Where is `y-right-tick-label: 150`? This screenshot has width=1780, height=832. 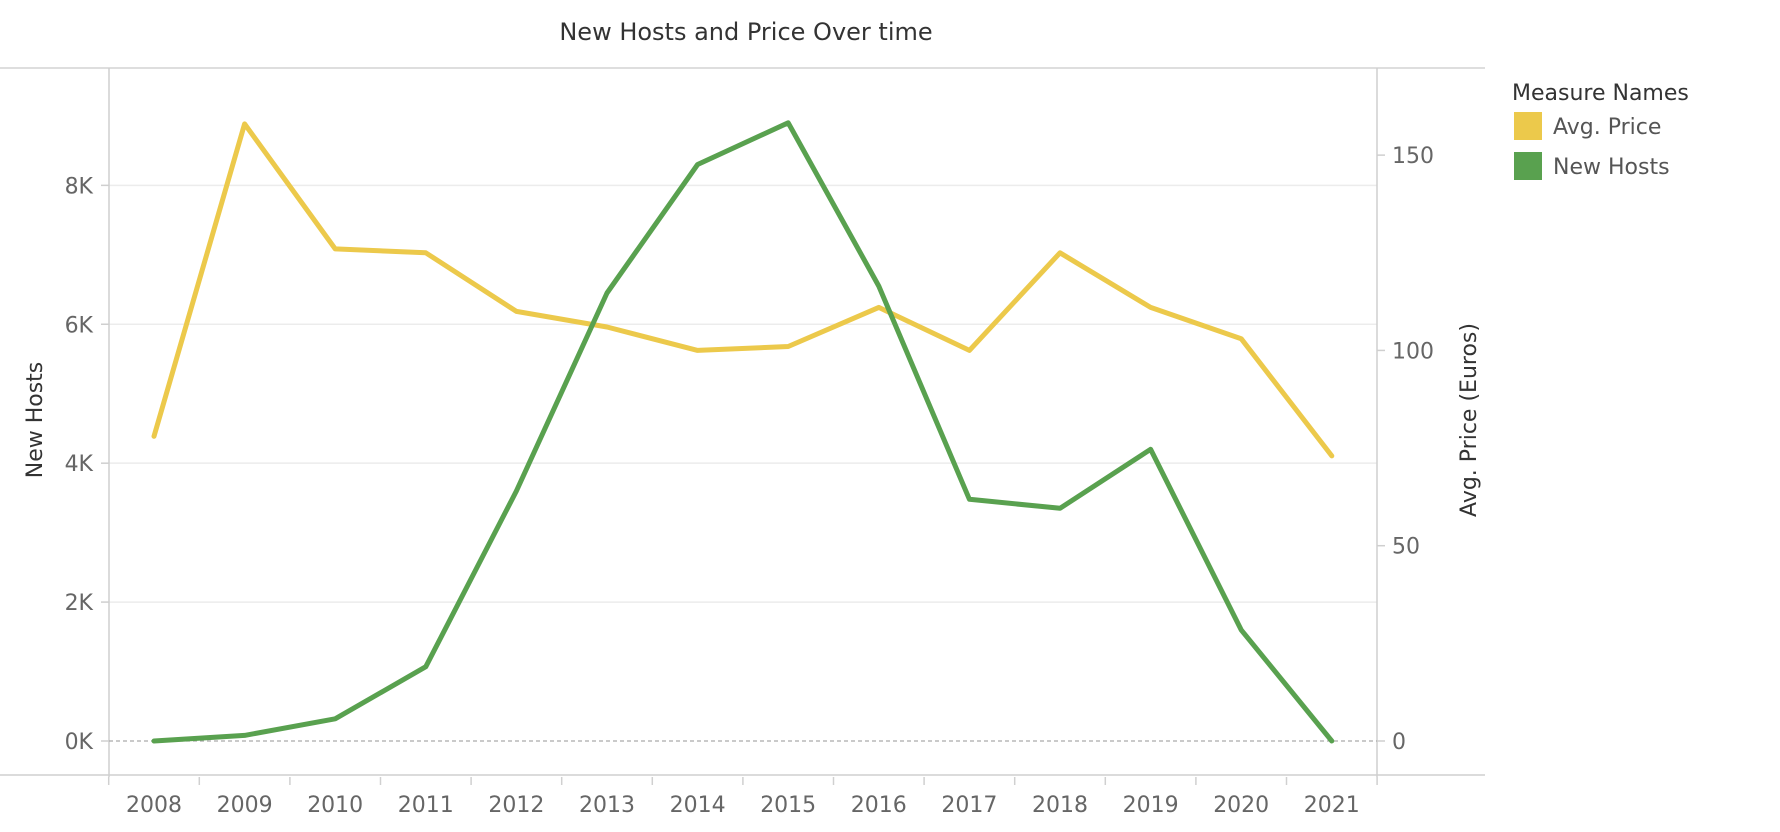 y-right-tick-label: 150 is located at coordinates (1413, 156).